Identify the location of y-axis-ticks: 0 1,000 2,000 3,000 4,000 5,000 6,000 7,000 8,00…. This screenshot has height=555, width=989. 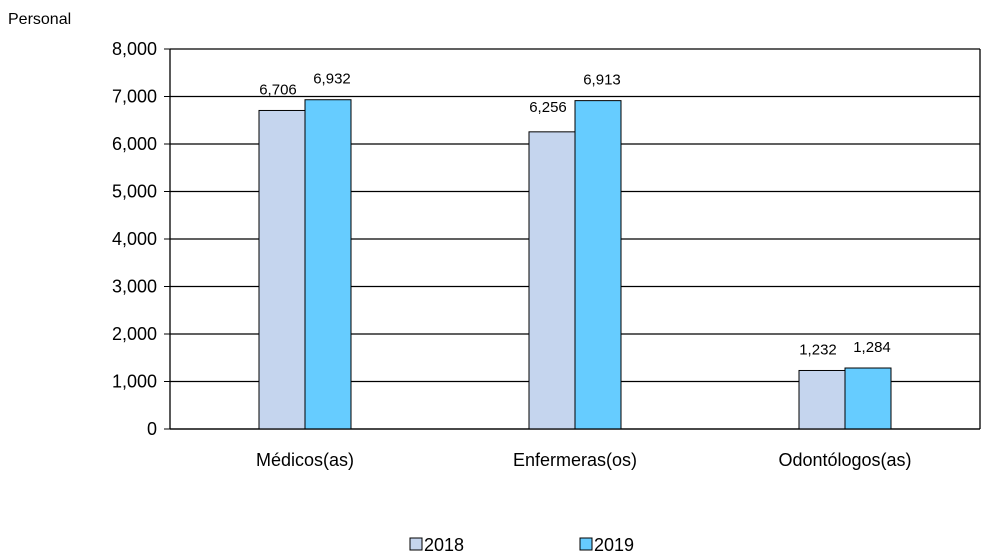
(141, 239).